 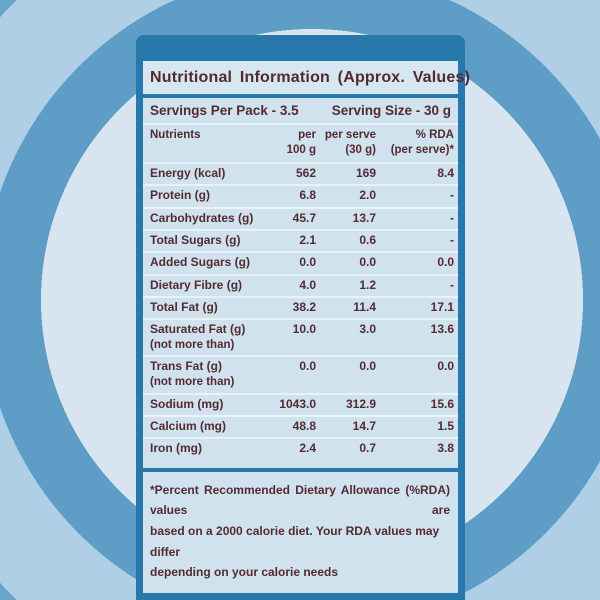 What do you see at coordinates (445, 425) in the screenshot?
I see `value-rda-percent: 1.5` at bounding box center [445, 425].